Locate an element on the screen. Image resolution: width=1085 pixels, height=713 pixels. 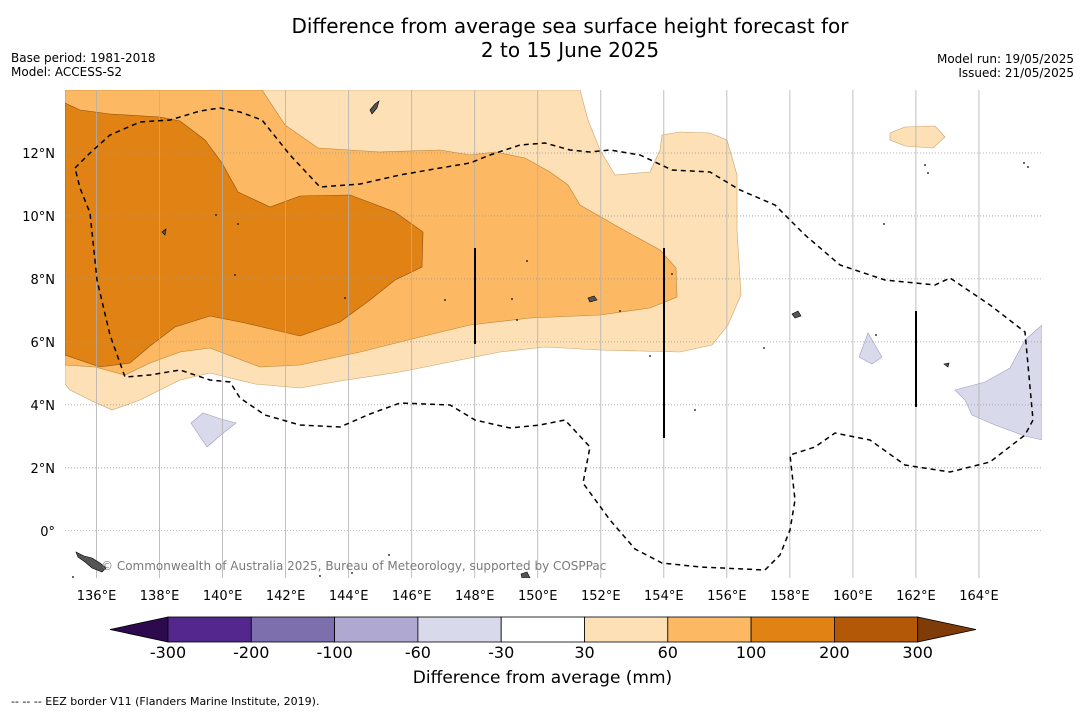
colorbar-tick-label: -60 is located at coordinates (418, 652).